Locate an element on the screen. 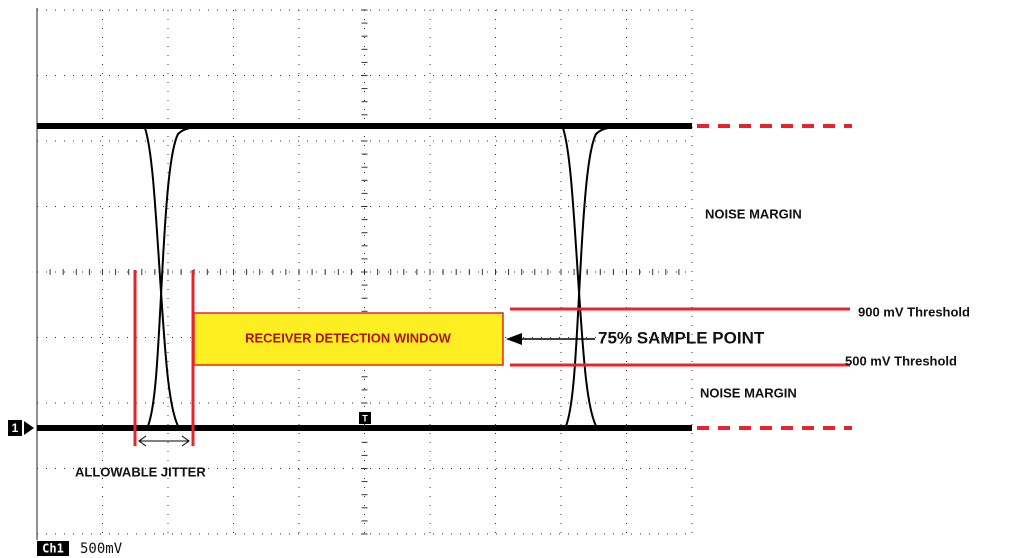 The image size is (1019, 558). trigger-marker is located at coordinates (365, 418).